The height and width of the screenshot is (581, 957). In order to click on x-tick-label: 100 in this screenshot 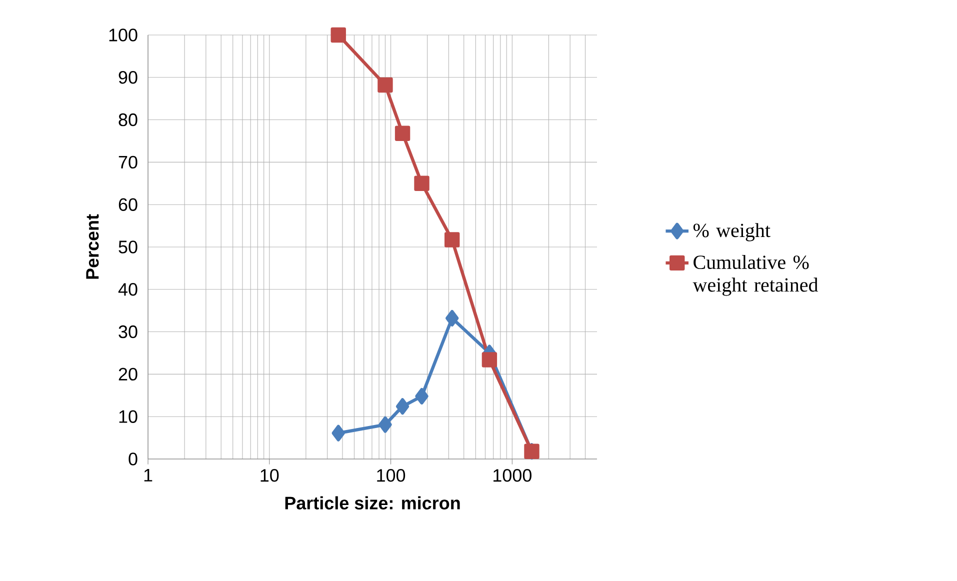, I will do `click(391, 475)`.